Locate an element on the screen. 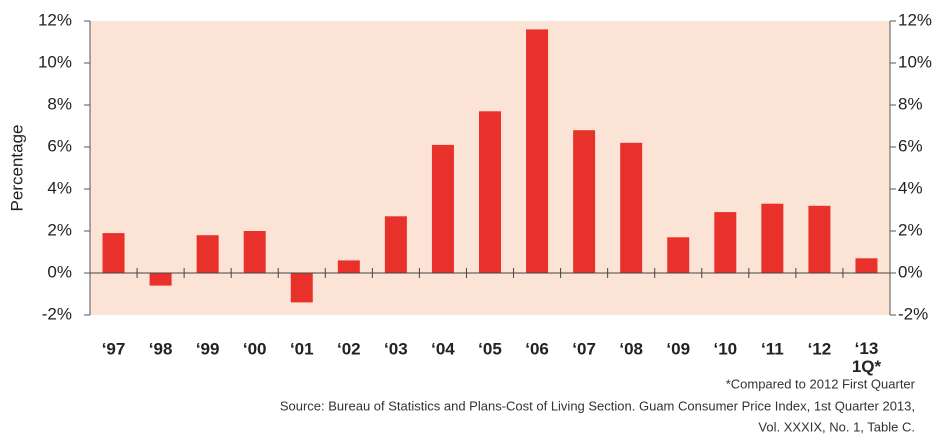  y-tick-label: 8% is located at coordinates (59, 103).